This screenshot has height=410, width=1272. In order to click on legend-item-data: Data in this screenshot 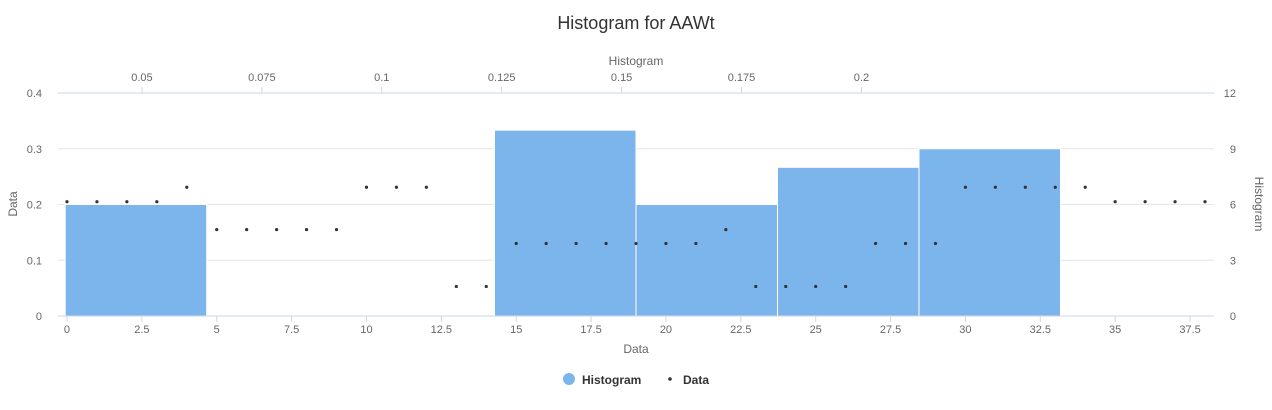, I will do `click(688, 380)`.